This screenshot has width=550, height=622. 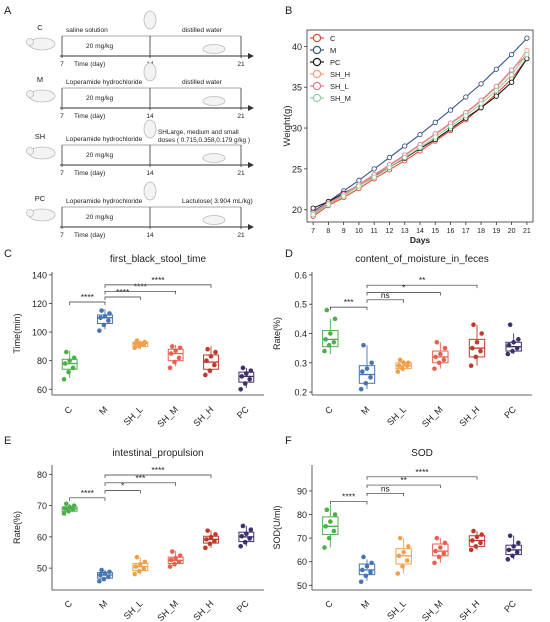 What do you see at coordinates (297, 88) in the screenshot?
I see `y-tick-label: 35` at bounding box center [297, 88].